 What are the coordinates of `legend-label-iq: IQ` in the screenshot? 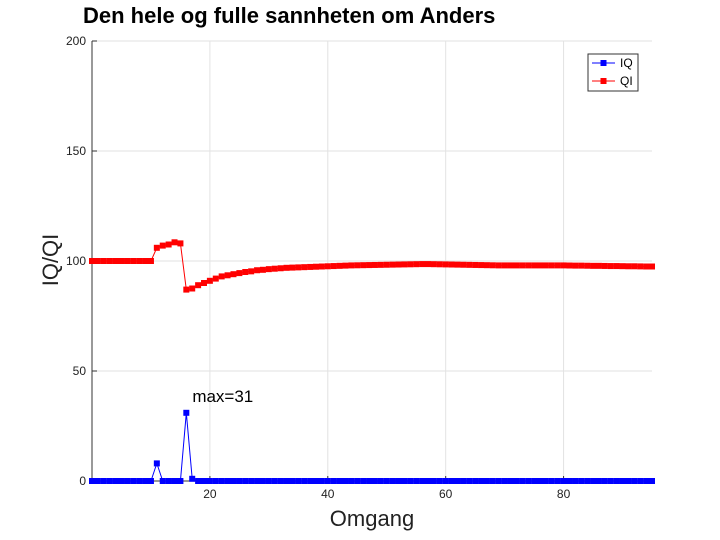 It's located at (626, 63).